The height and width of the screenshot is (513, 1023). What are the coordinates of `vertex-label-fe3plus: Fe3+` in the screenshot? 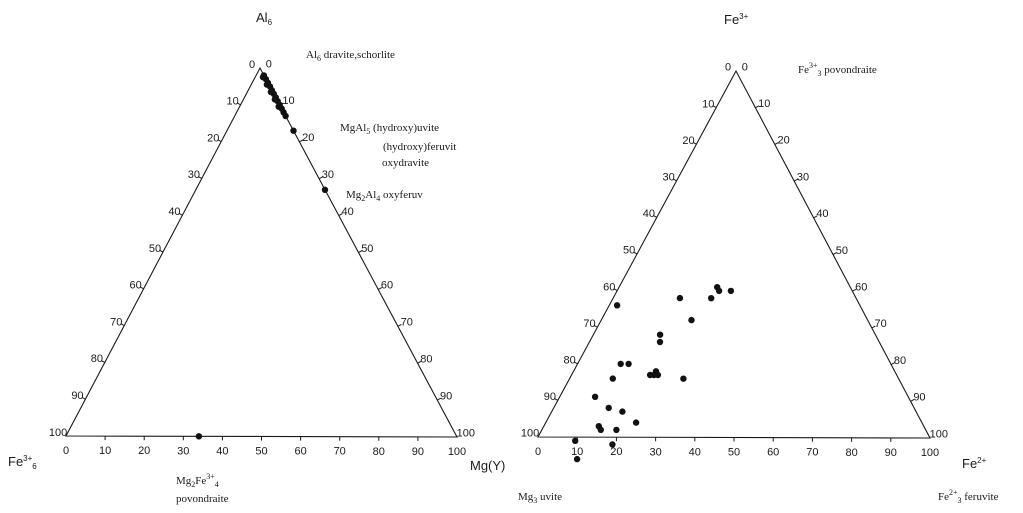 It's located at (736, 19).